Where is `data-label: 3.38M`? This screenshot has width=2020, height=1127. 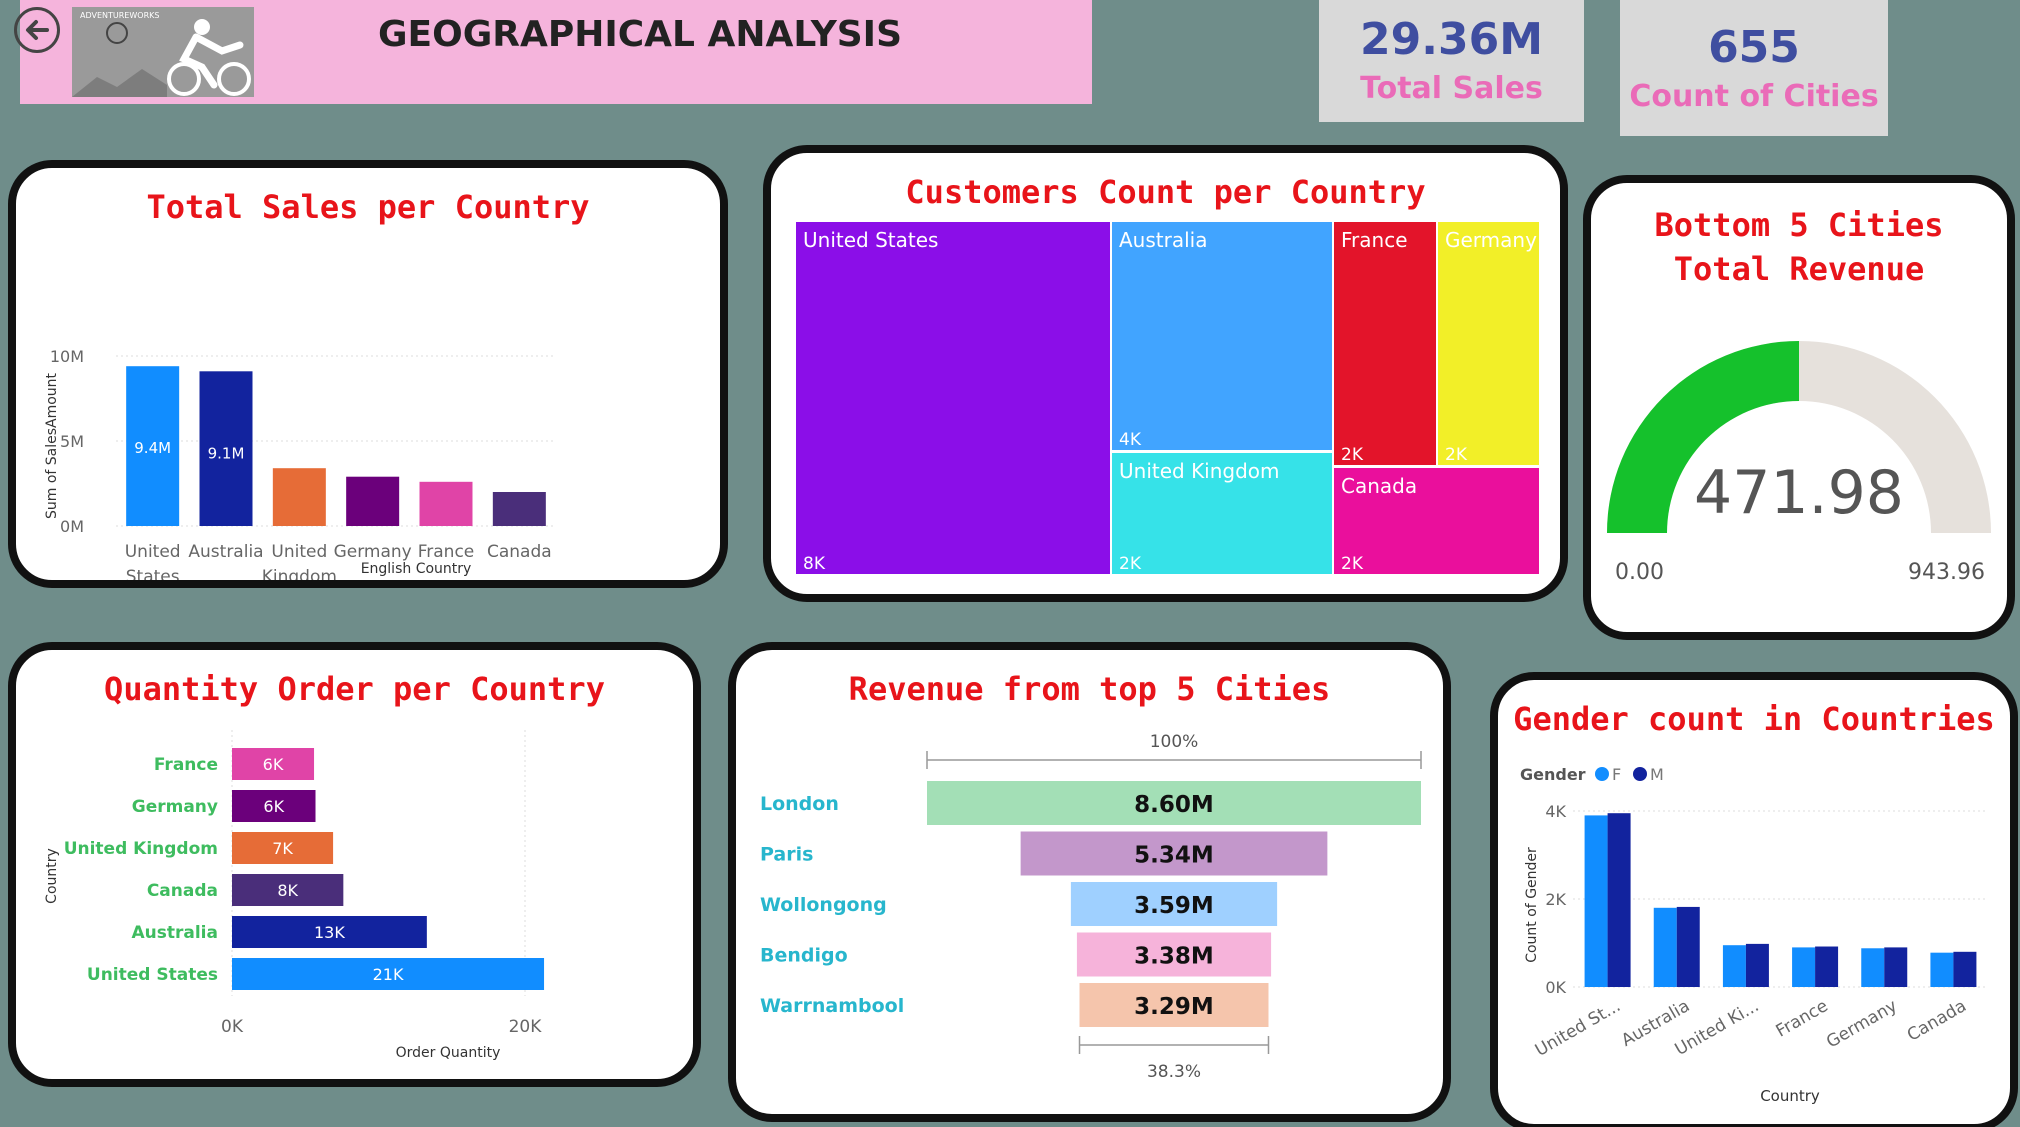 data-label: 3.38M is located at coordinates (1174, 957).